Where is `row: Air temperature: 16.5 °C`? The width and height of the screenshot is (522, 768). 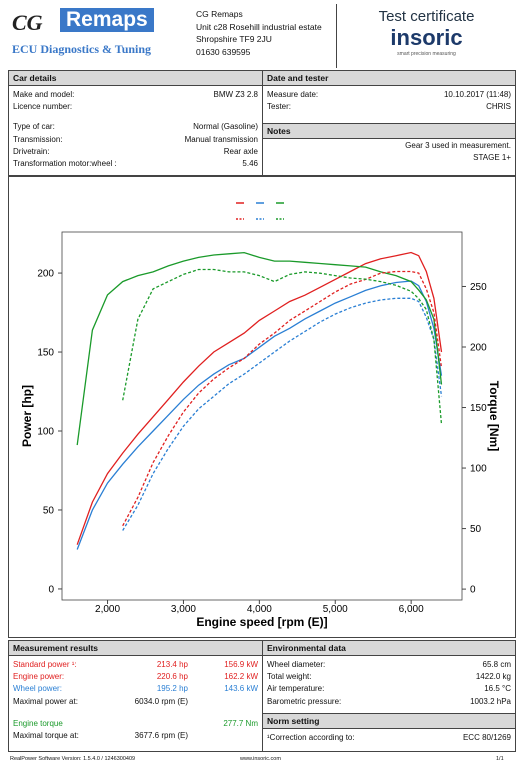
row: Air temperature: 16.5 °C is located at coordinates (389, 689).